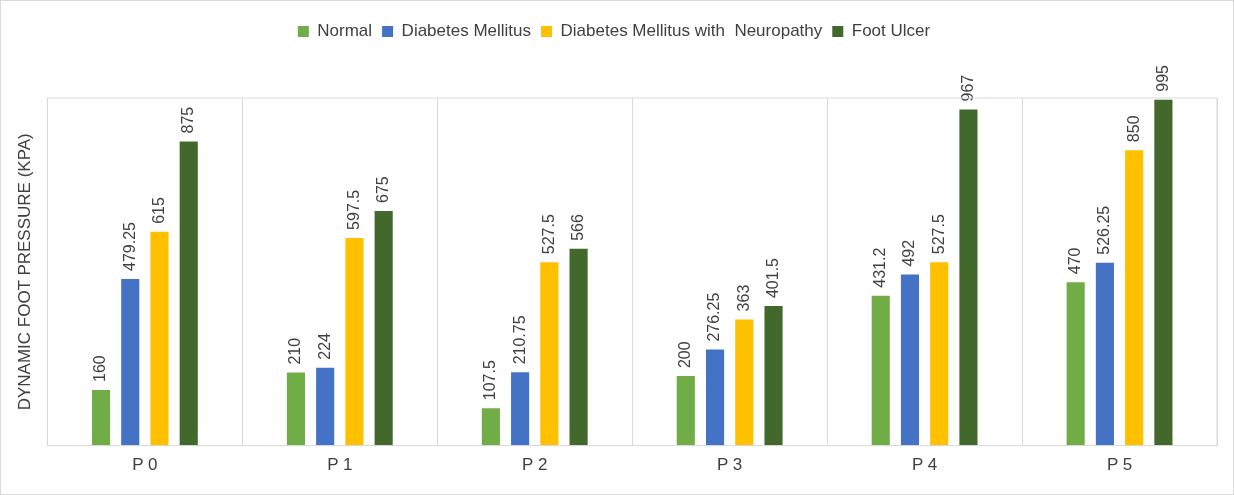 The width and height of the screenshot is (1234, 495). What do you see at coordinates (1075, 261) in the screenshot?
I see `data-label: 470` at bounding box center [1075, 261].